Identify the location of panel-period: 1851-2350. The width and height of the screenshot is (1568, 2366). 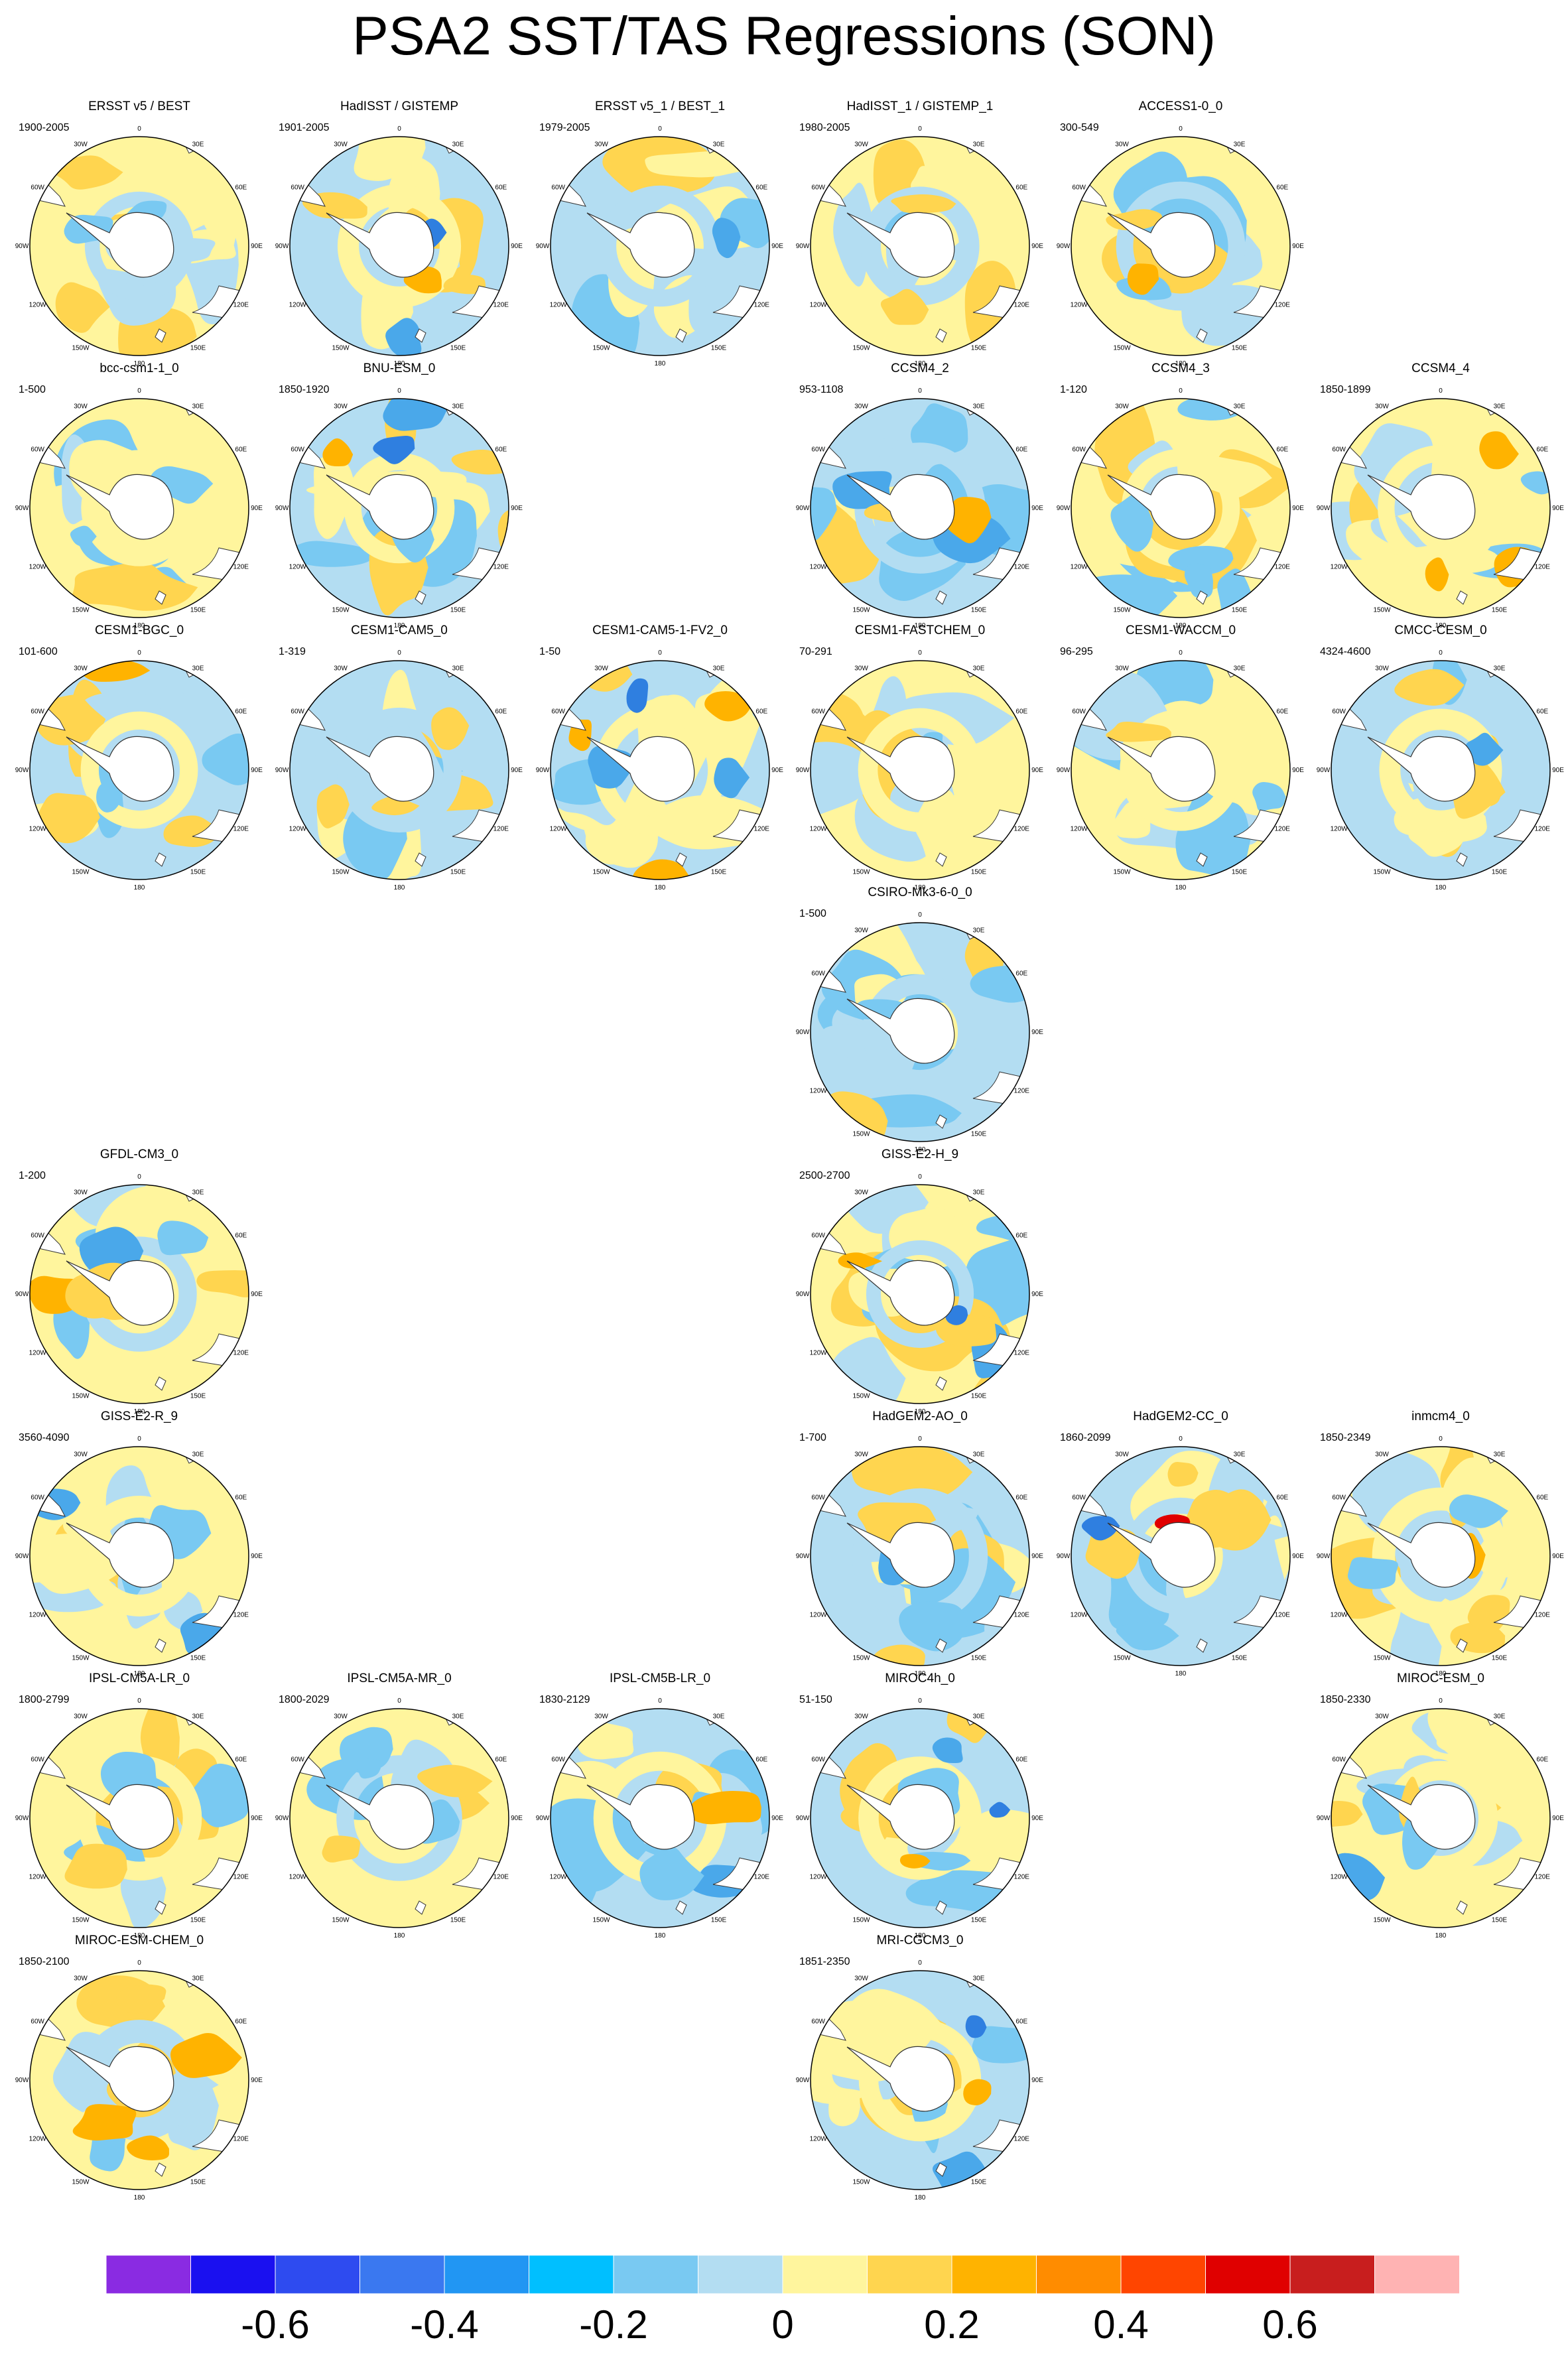
(824, 1961).